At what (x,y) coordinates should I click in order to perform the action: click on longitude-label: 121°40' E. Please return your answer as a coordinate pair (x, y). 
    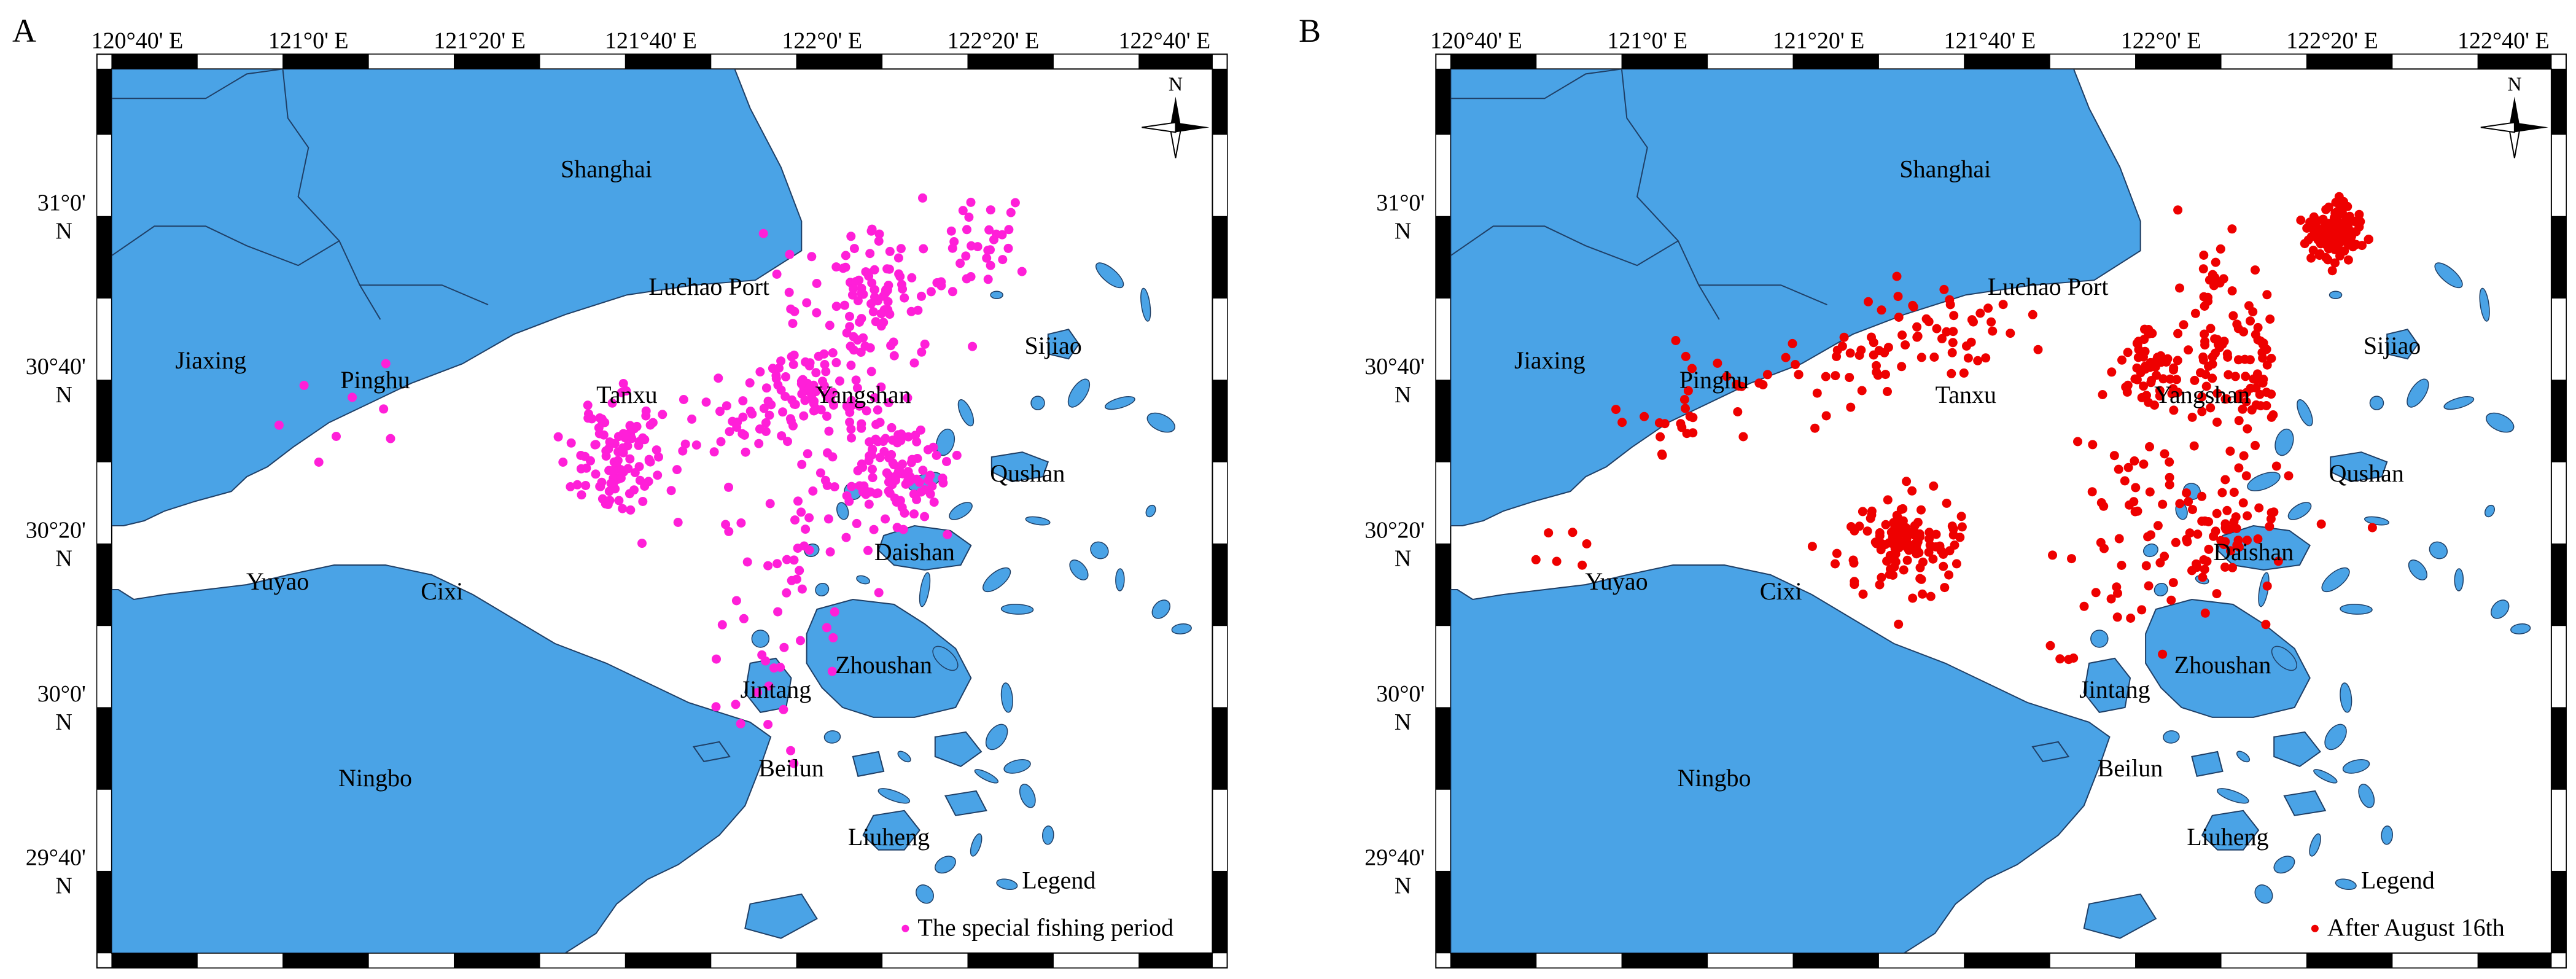
    Looking at the image, I should click on (1990, 40).